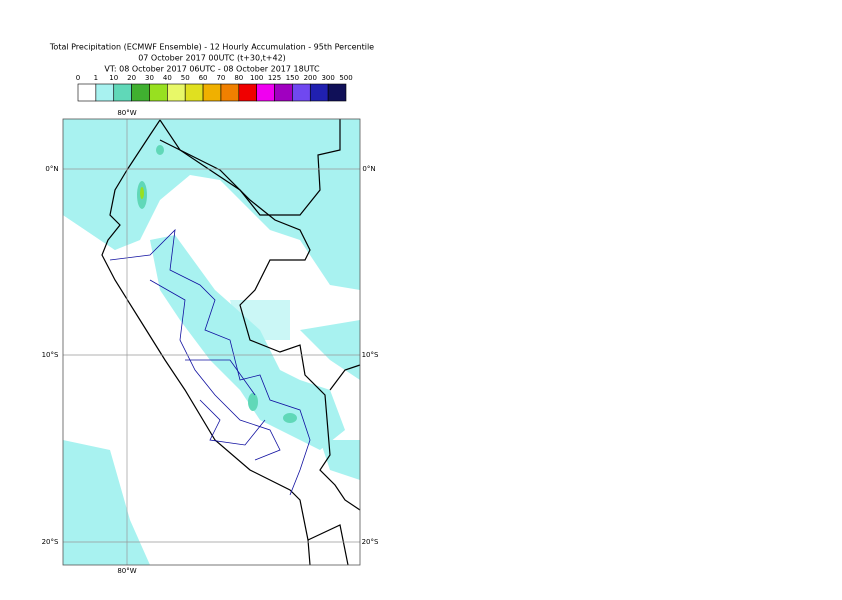  I want to click on legend-label: 50, so click(185, 78).